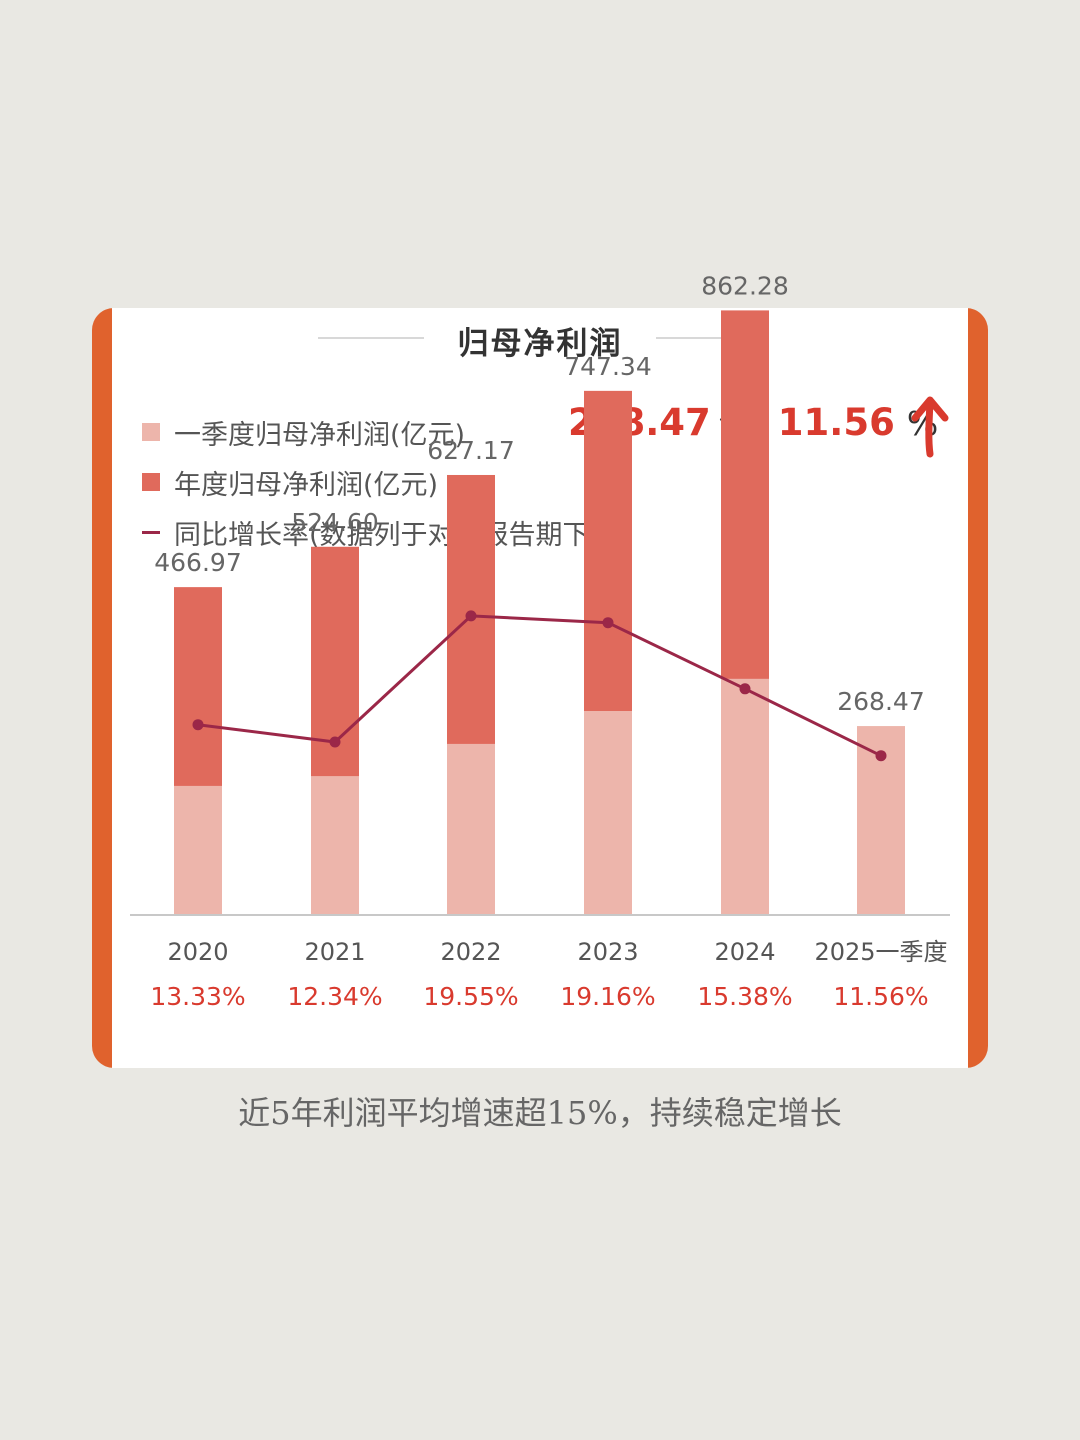  Describe the element at coordinates (151, 482) in the screenshot. I see `legend-swatch-annual` at that location.